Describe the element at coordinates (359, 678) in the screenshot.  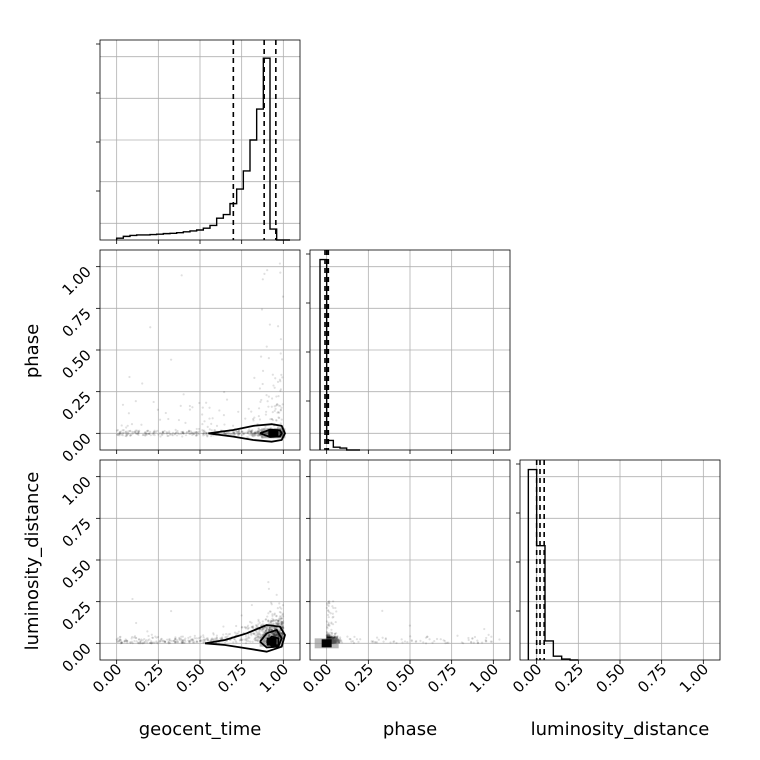
I see `x-tick-label: 0.25` at that location.